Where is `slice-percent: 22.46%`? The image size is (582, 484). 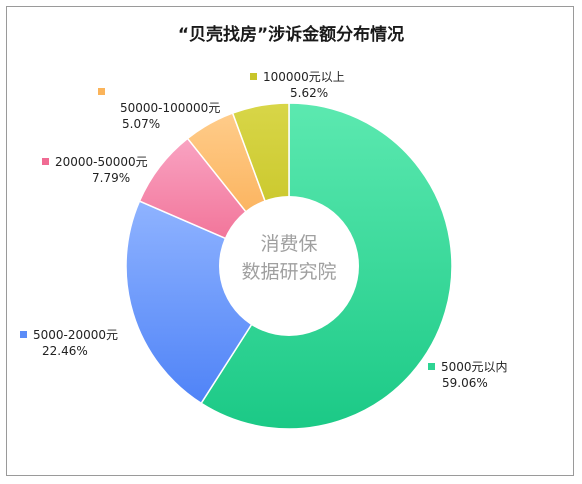
slice-percent: 22.46% is located at coordinates (65, 351).